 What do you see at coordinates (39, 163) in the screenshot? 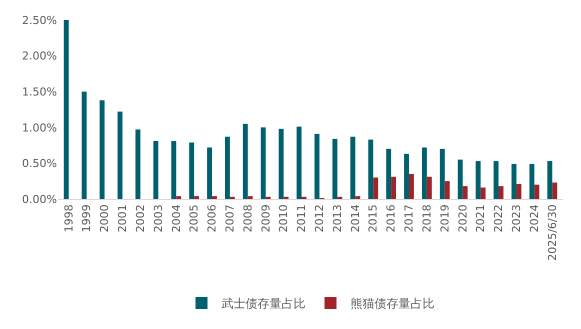
I see `y-tick-label: 0.50%` at bounding box center [39, 163].